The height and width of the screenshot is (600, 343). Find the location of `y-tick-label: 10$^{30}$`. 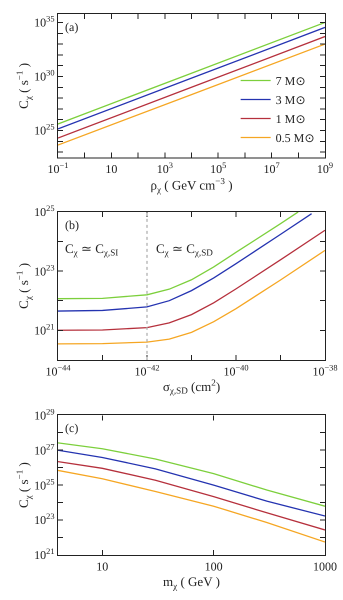

y-tick-label: 10$^{30}$ is located at coordinates (44, 76).